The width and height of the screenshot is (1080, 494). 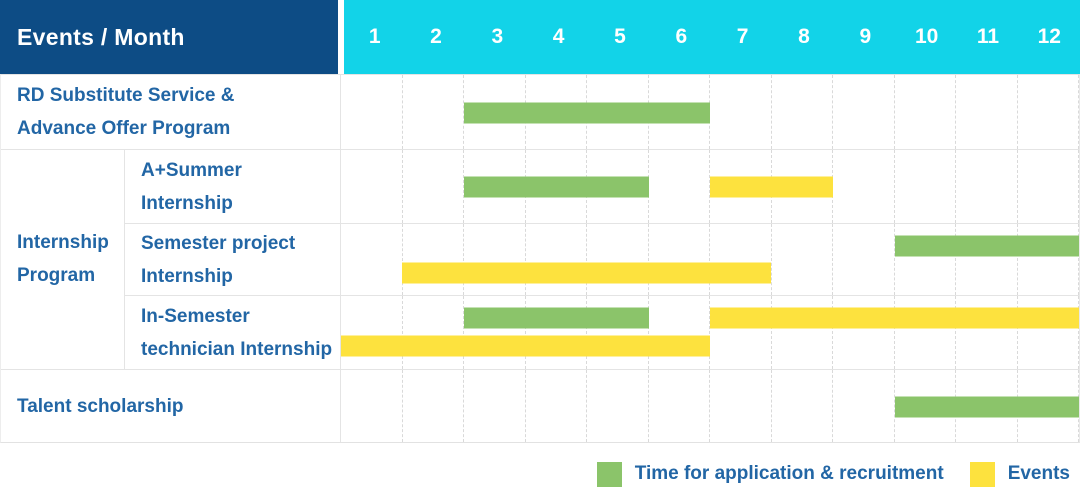 What do you see at coordinates (63, 259) in the screenshot?
I see `group-label-internship-program: Internship Program` at bounding box center [63, 259].